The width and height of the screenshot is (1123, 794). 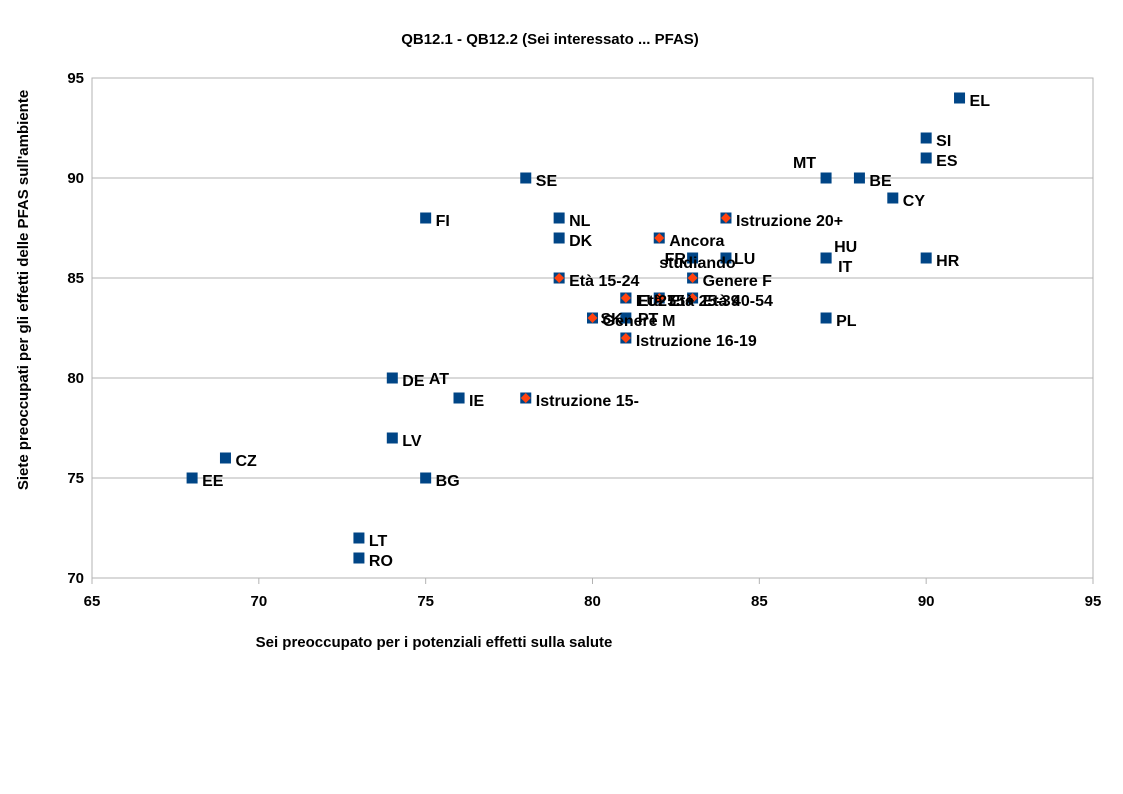 What do you see at coordinates (604, 281) in the screenshot?
I see `point-label: Età 15-24` at bounding box center [604, 281].